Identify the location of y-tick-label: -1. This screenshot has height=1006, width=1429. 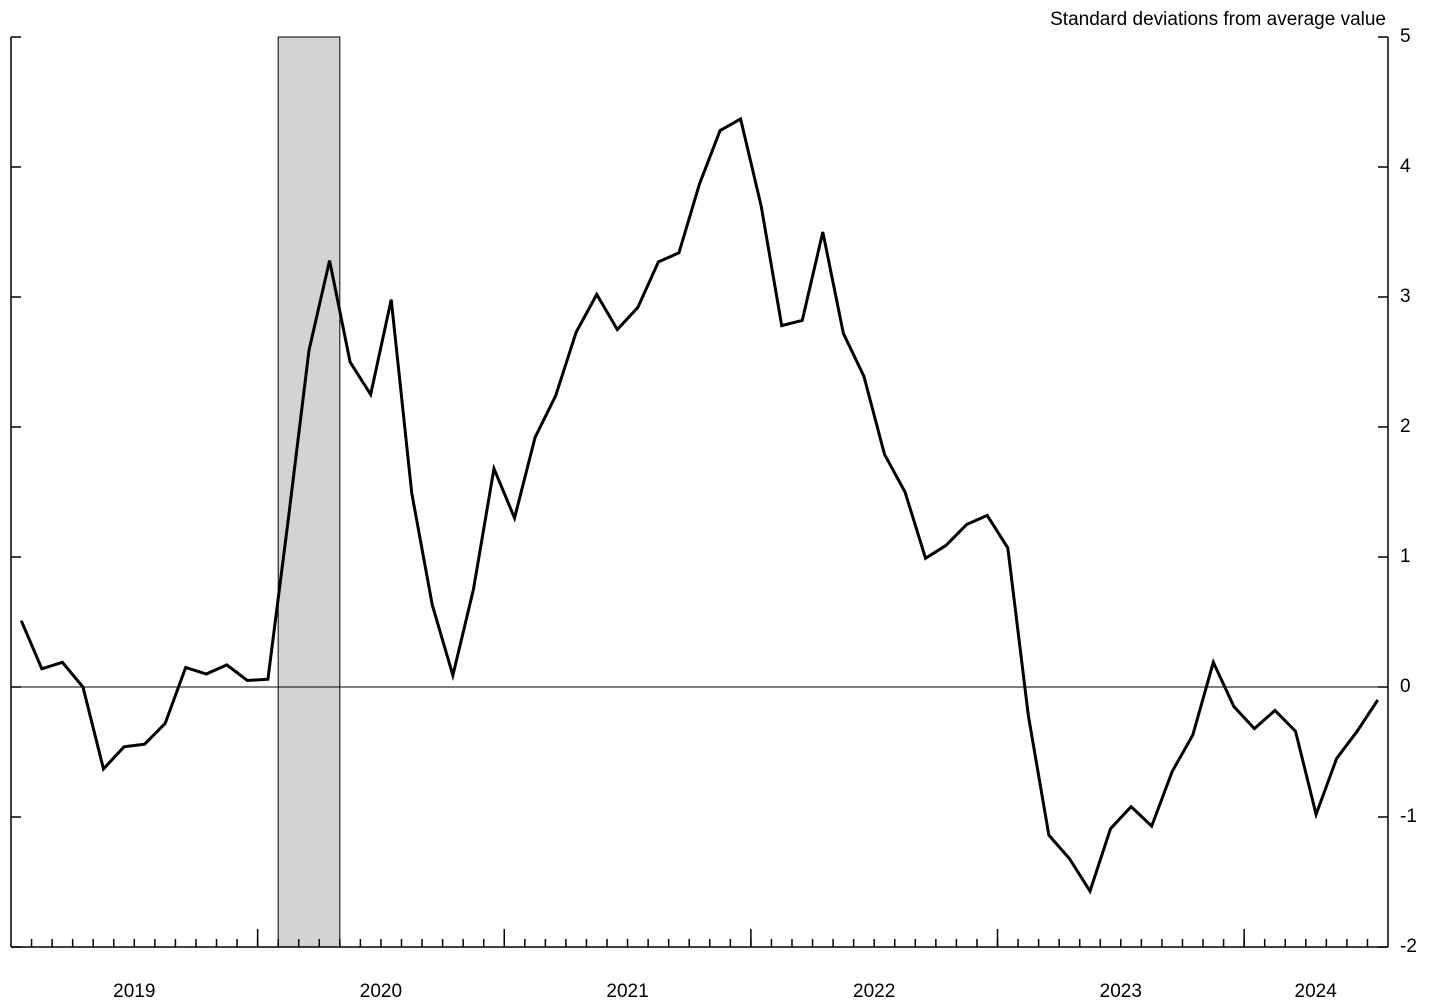
(1408, 816).